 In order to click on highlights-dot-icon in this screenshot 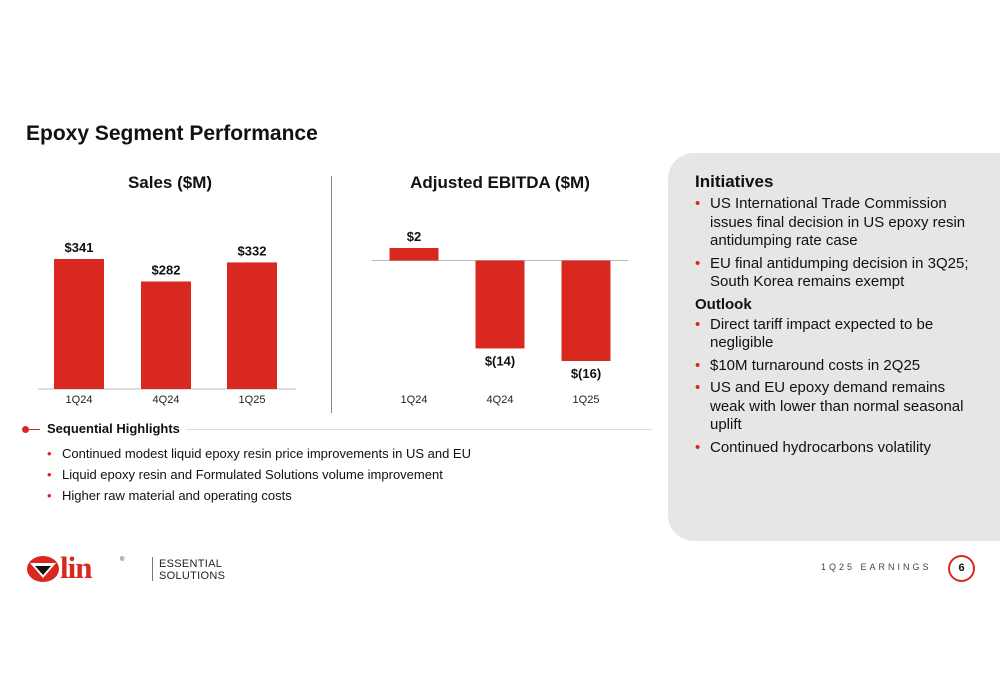, I will do `click(25, 429)`.